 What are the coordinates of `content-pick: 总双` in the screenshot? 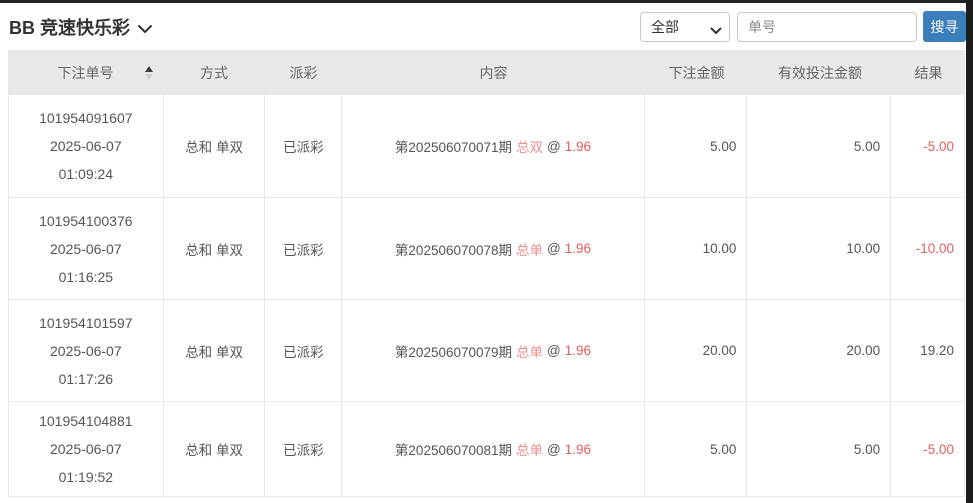 It's located at (530, 147).